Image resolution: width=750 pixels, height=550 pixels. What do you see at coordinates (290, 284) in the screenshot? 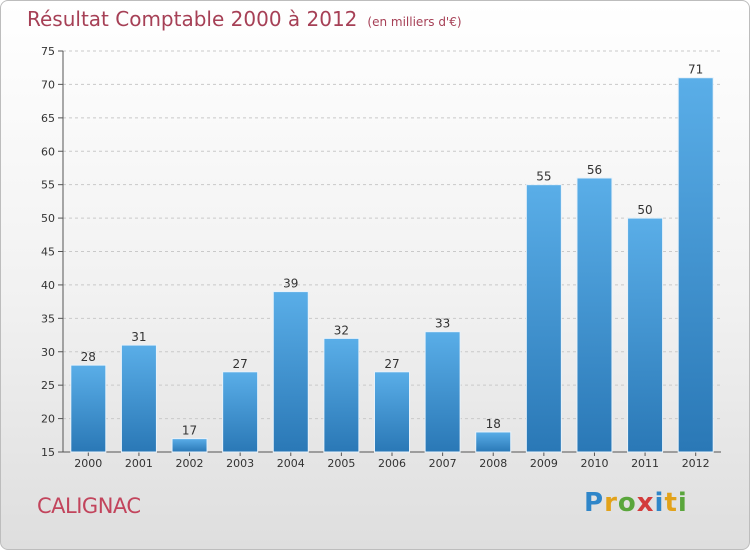
I see `data-label: 39` at bounding box center [290, 284].